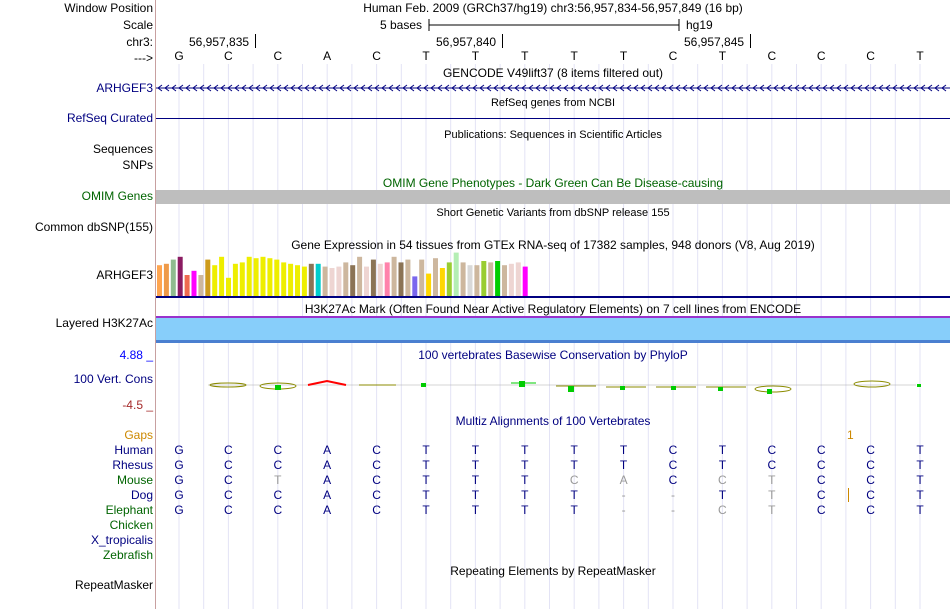 This screenshot has width=950, height=609. What do you see at coordinates (117, 196) in the screenshot?
I see `label-omim: OMIM Genes` at bounding box center [117, 196].